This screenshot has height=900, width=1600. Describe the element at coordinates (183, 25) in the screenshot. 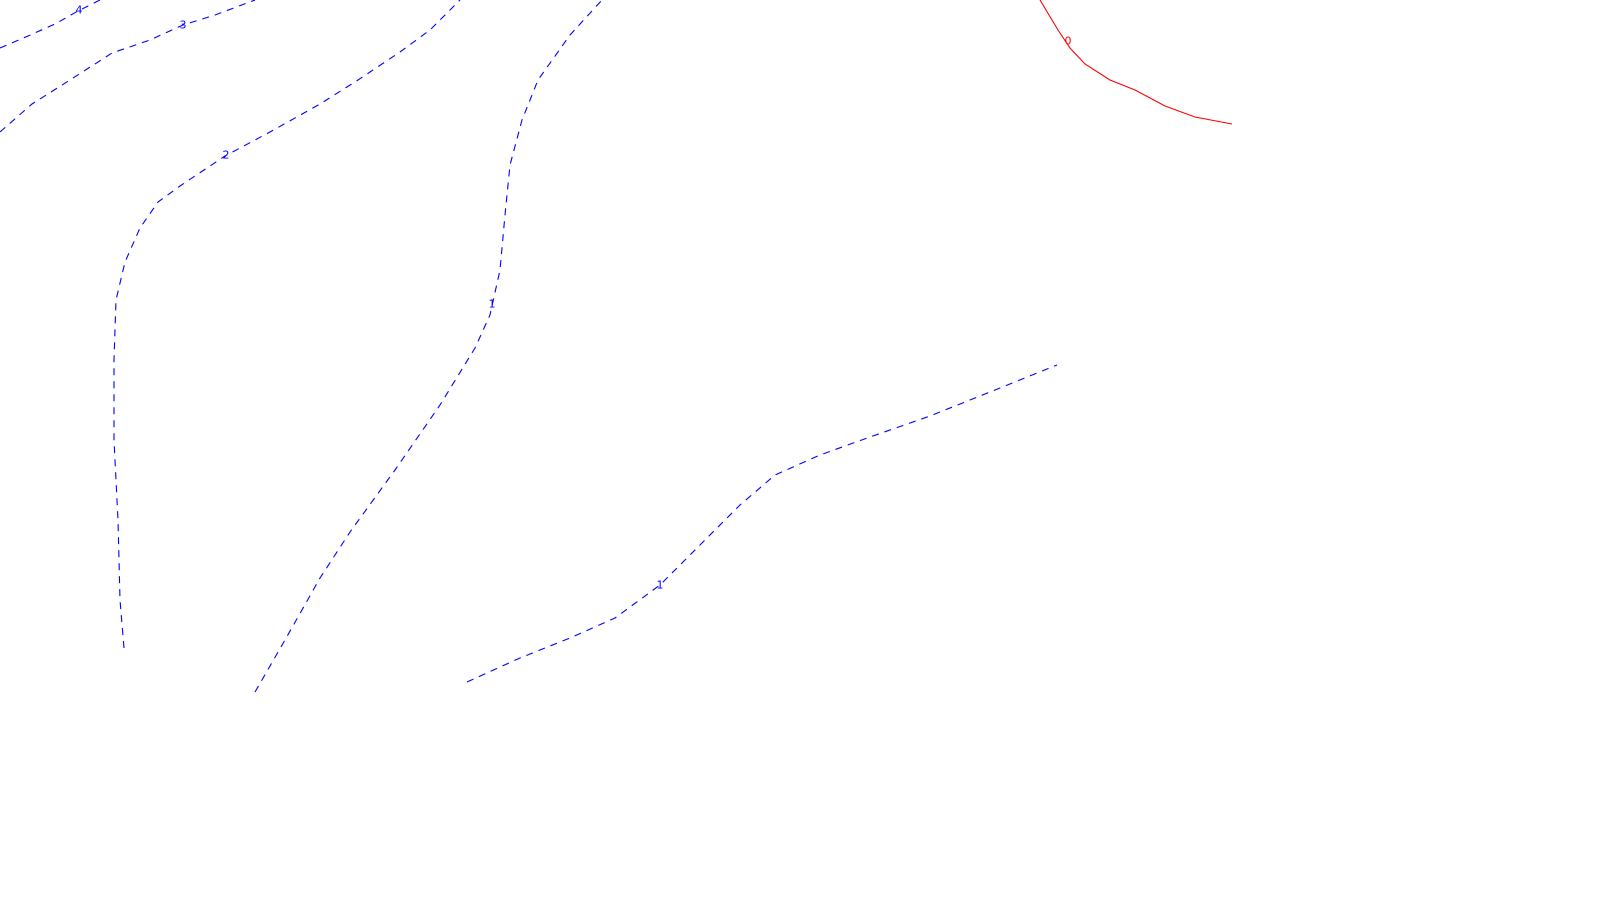

I see `contour-label-3: 3` at that location.